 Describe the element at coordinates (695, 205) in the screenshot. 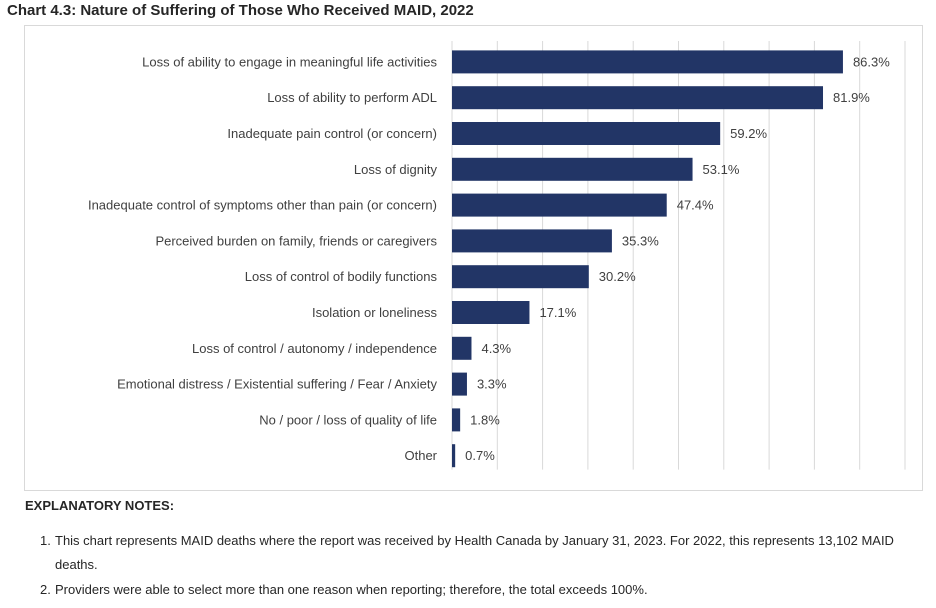

I see `value-label: 47.4%` at that location.